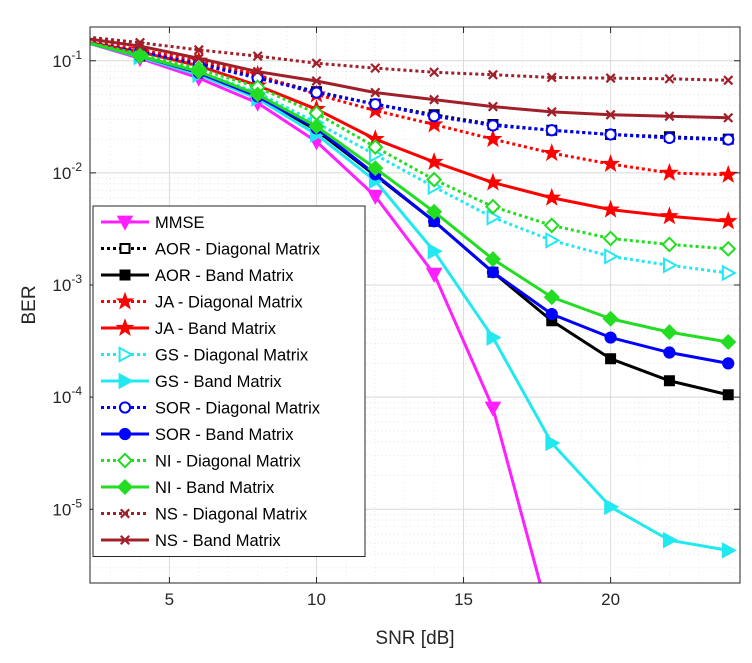 Image resolution: width=752 pixels, height=663 pixels. What do you see at coordinates (224, 276) in the screenshot?
I see `legend-label: AOR - Band Matrix` at bounding box center [224, 276].